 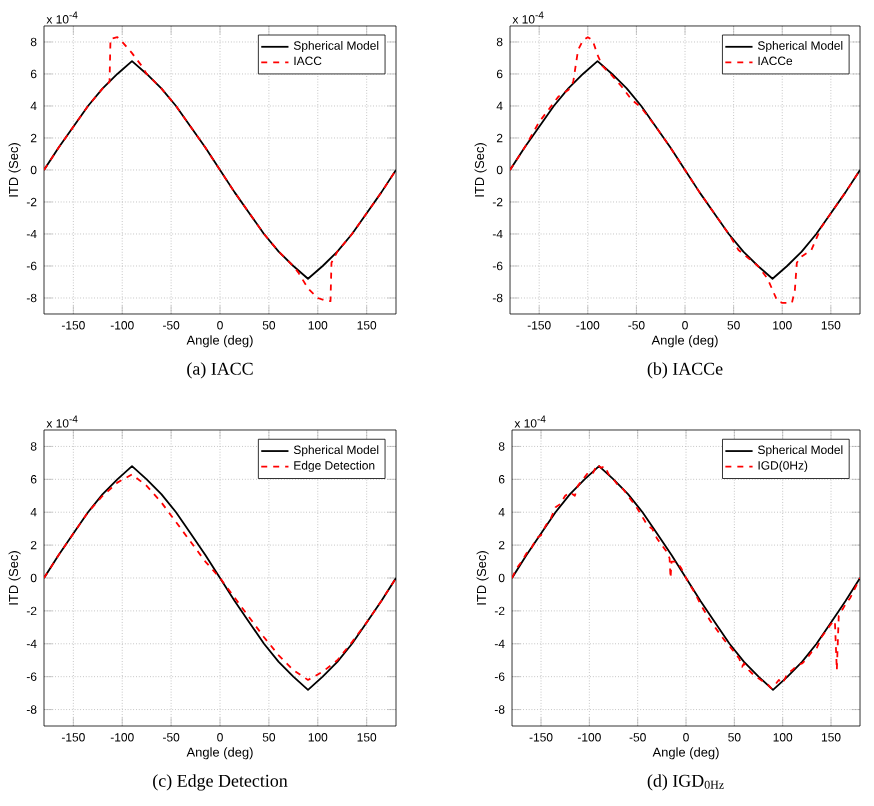 What do you see at coordinates (685, 370) in the screenshot?
I see `text: (b) IACCe` at bounding box center [685, 370].